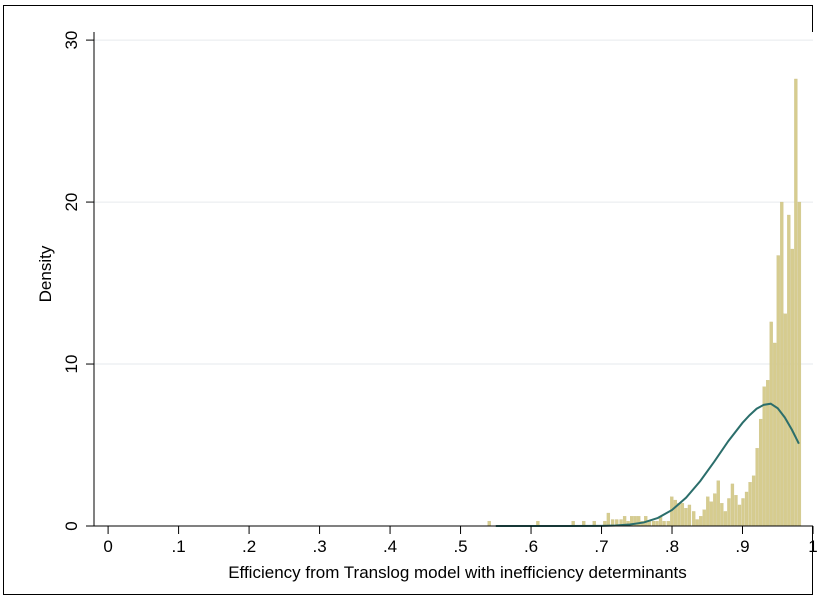 The height and width of the screenshot is (600, 819). Describe the element at coordinates (672, 546) in the screenshot. I see `x-tick-label: .8` at that location.